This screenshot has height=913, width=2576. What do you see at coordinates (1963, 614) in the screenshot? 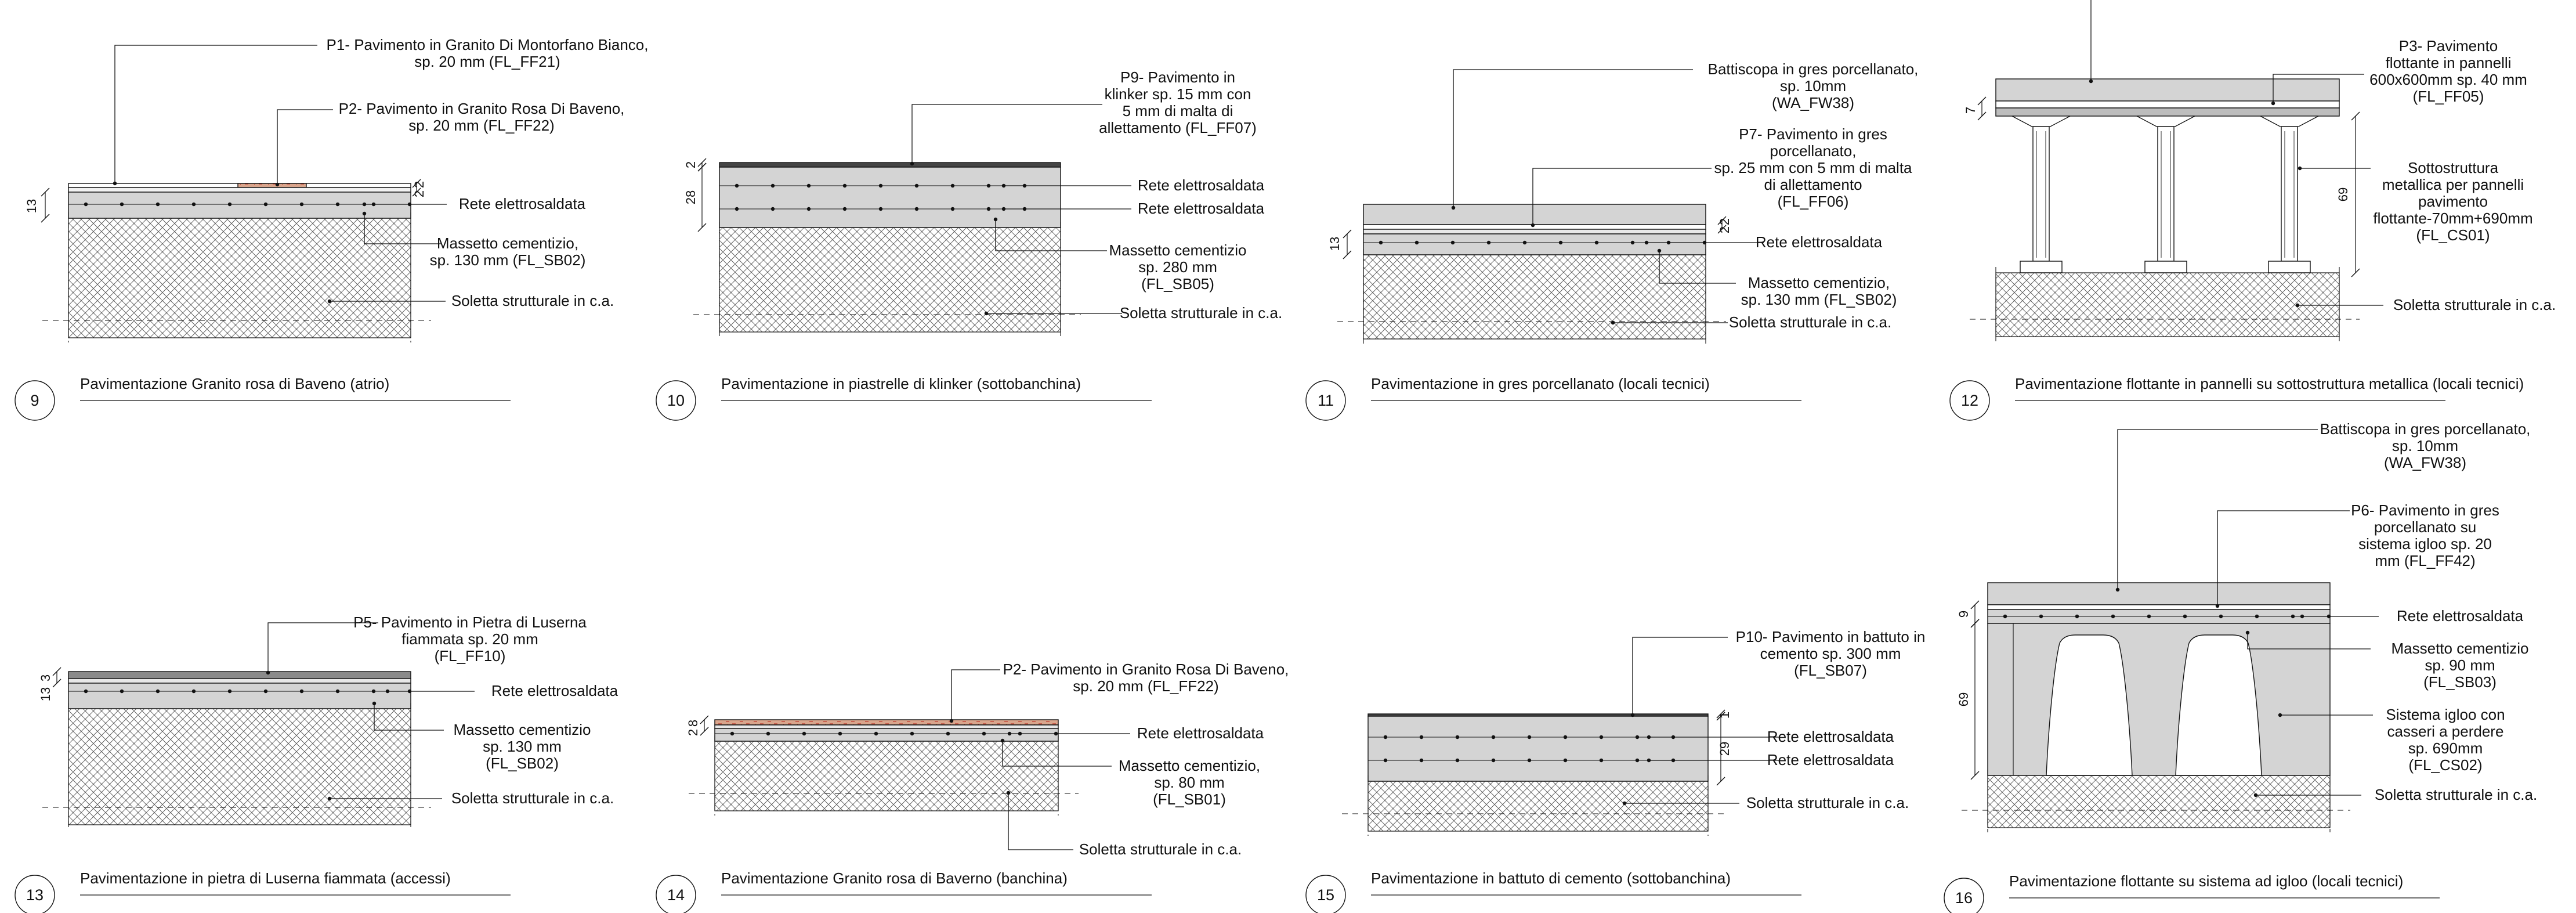
I see `dimension-value: 9` at bounding box center [1963, 614].